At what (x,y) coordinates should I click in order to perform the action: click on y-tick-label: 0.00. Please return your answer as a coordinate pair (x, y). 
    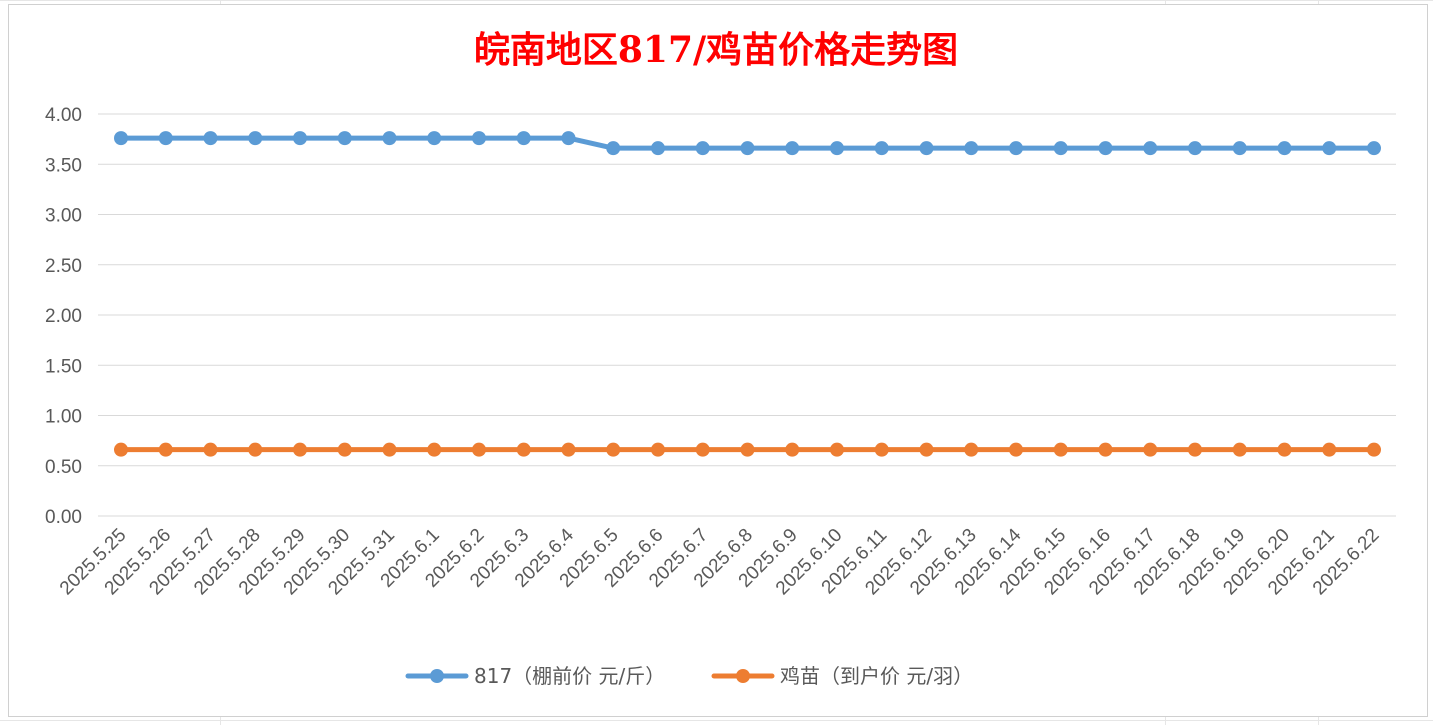
    Looking at the image, I should click on (63, 517).